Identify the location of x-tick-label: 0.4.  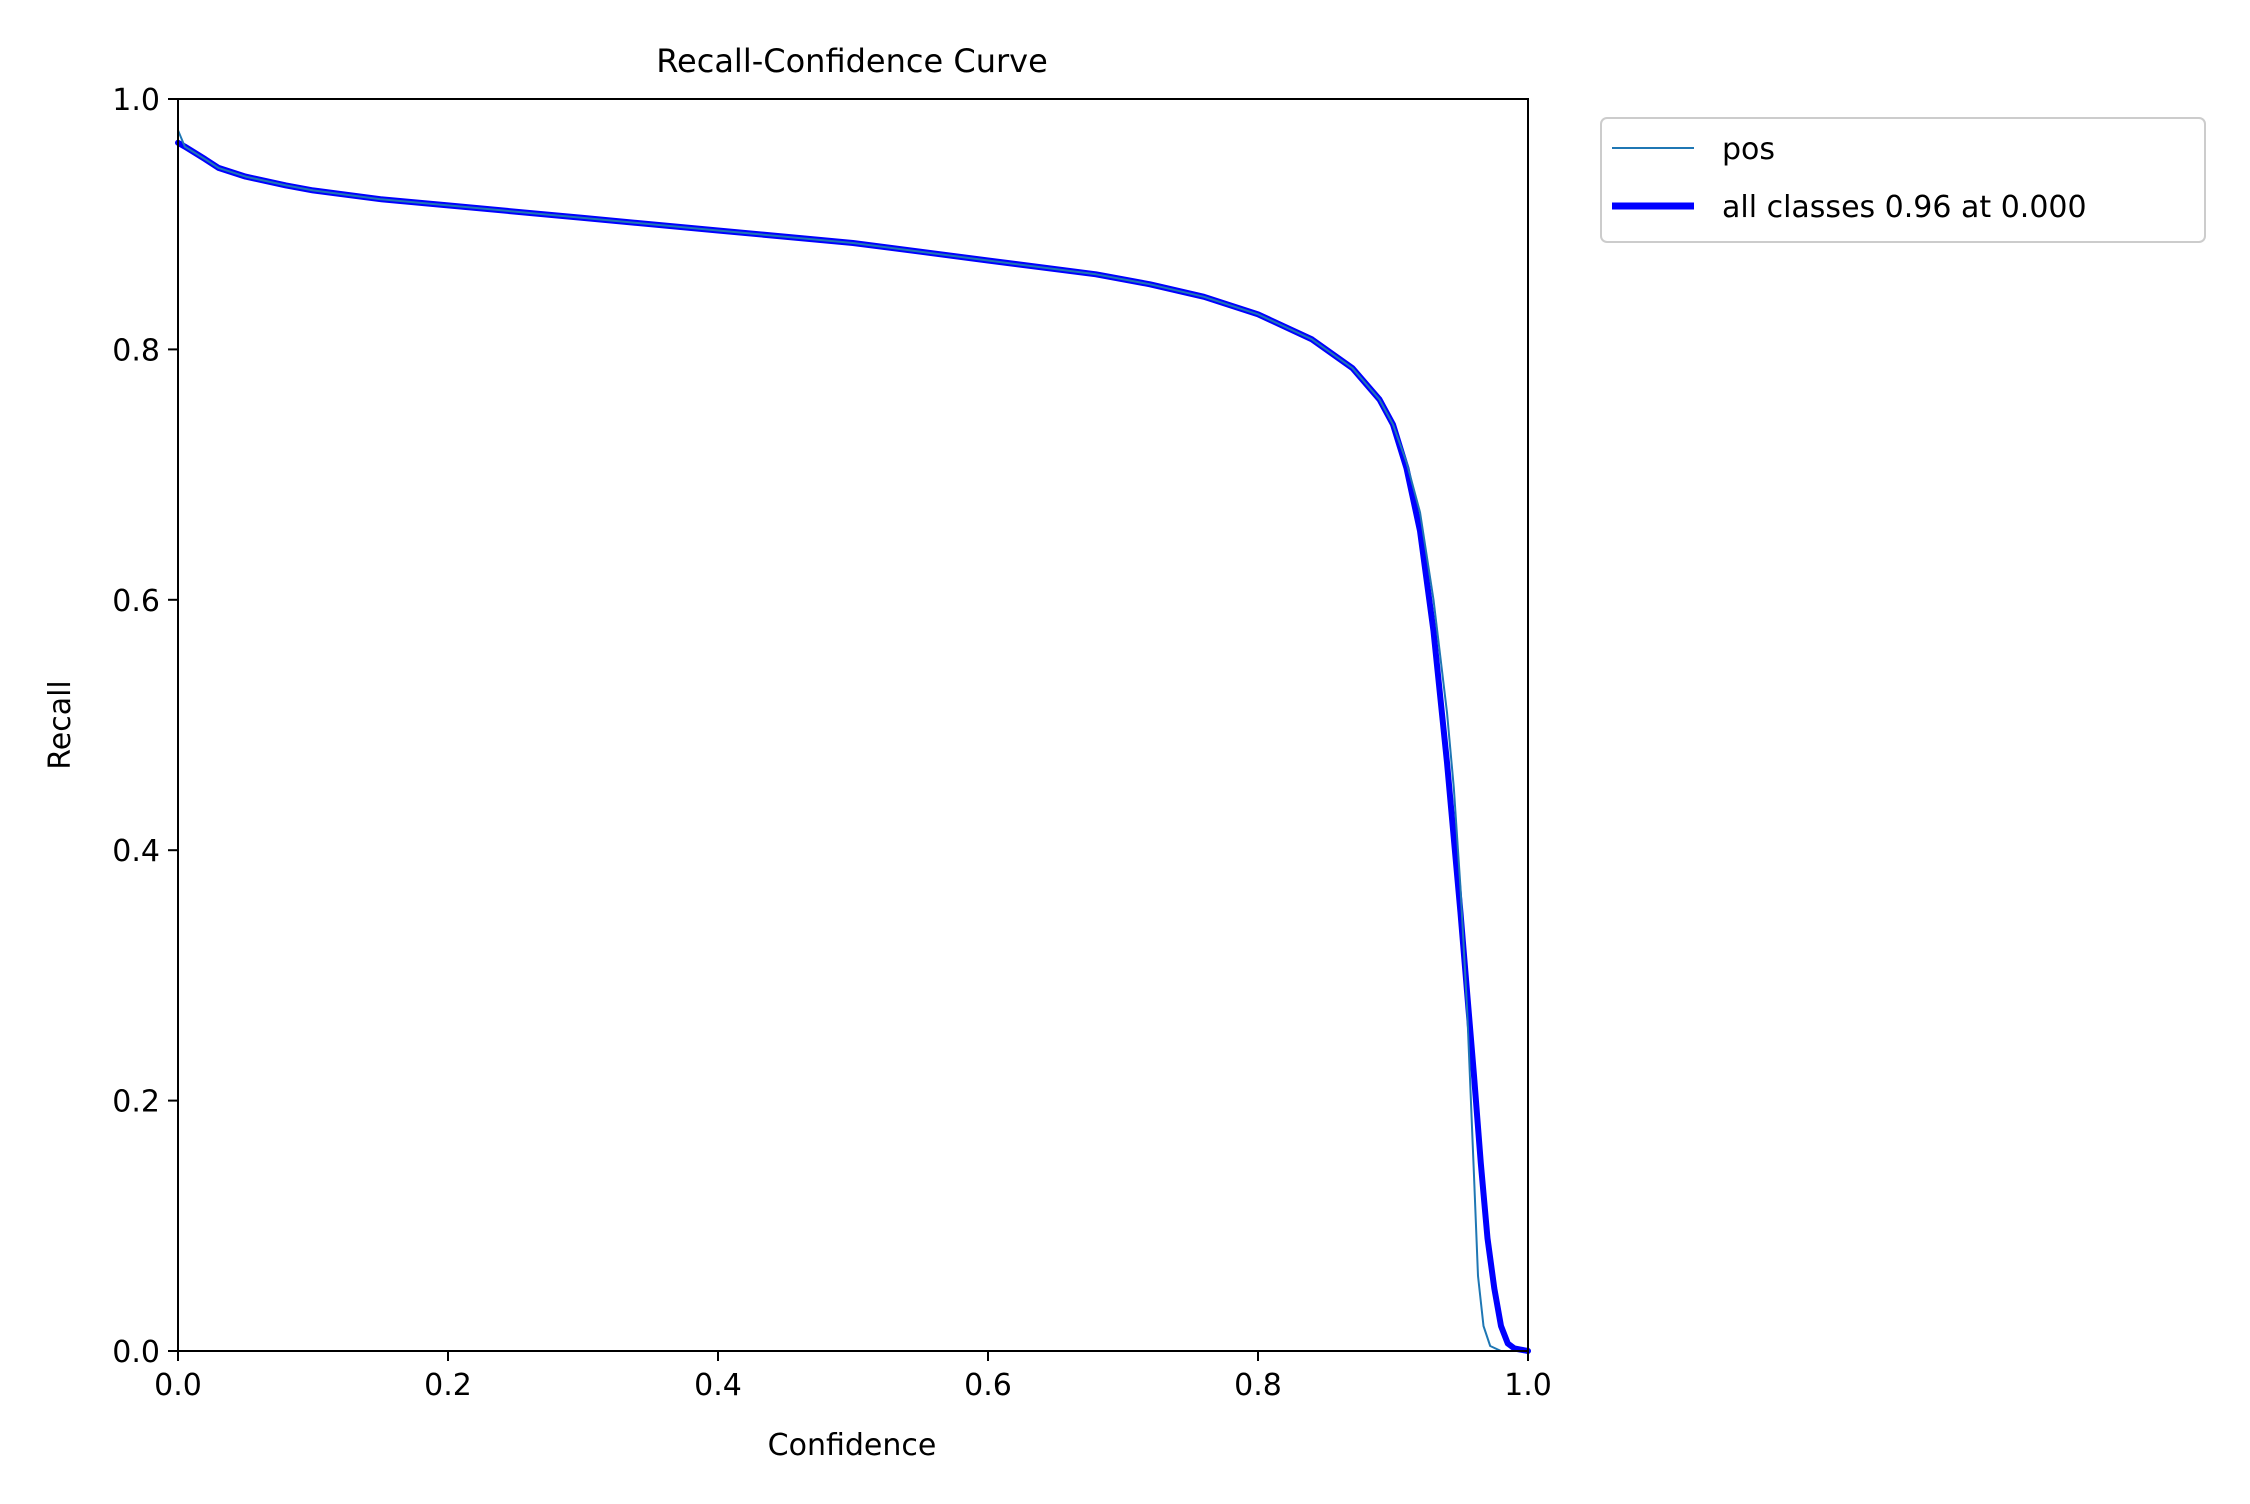
(718, 1385).